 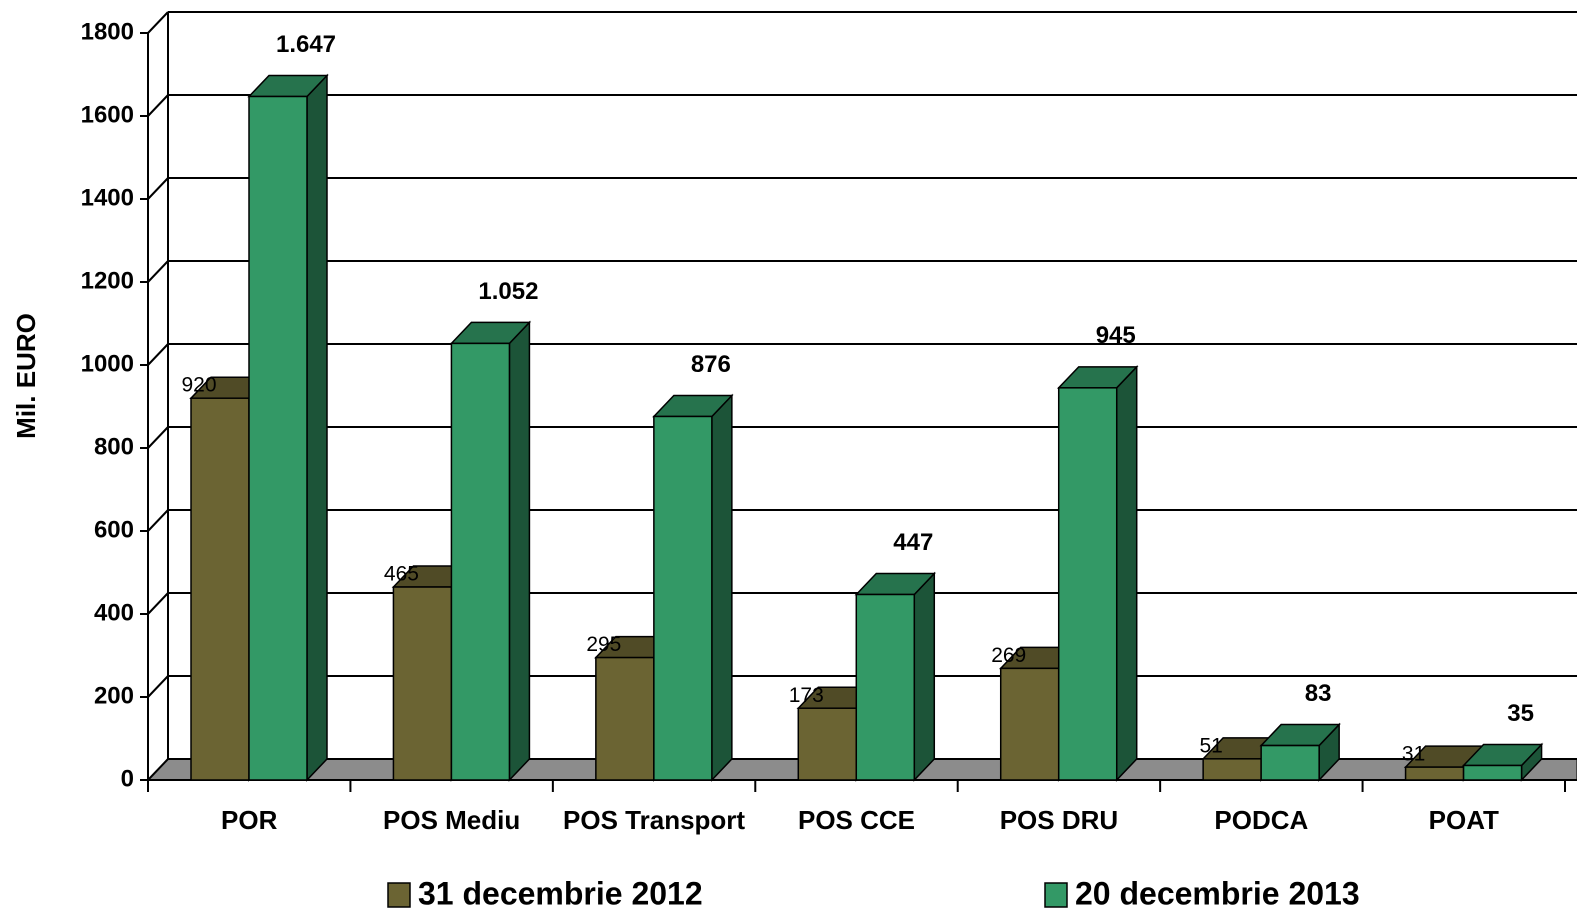 I want to click on value-label: 1.052, so click(x=508, y=291).